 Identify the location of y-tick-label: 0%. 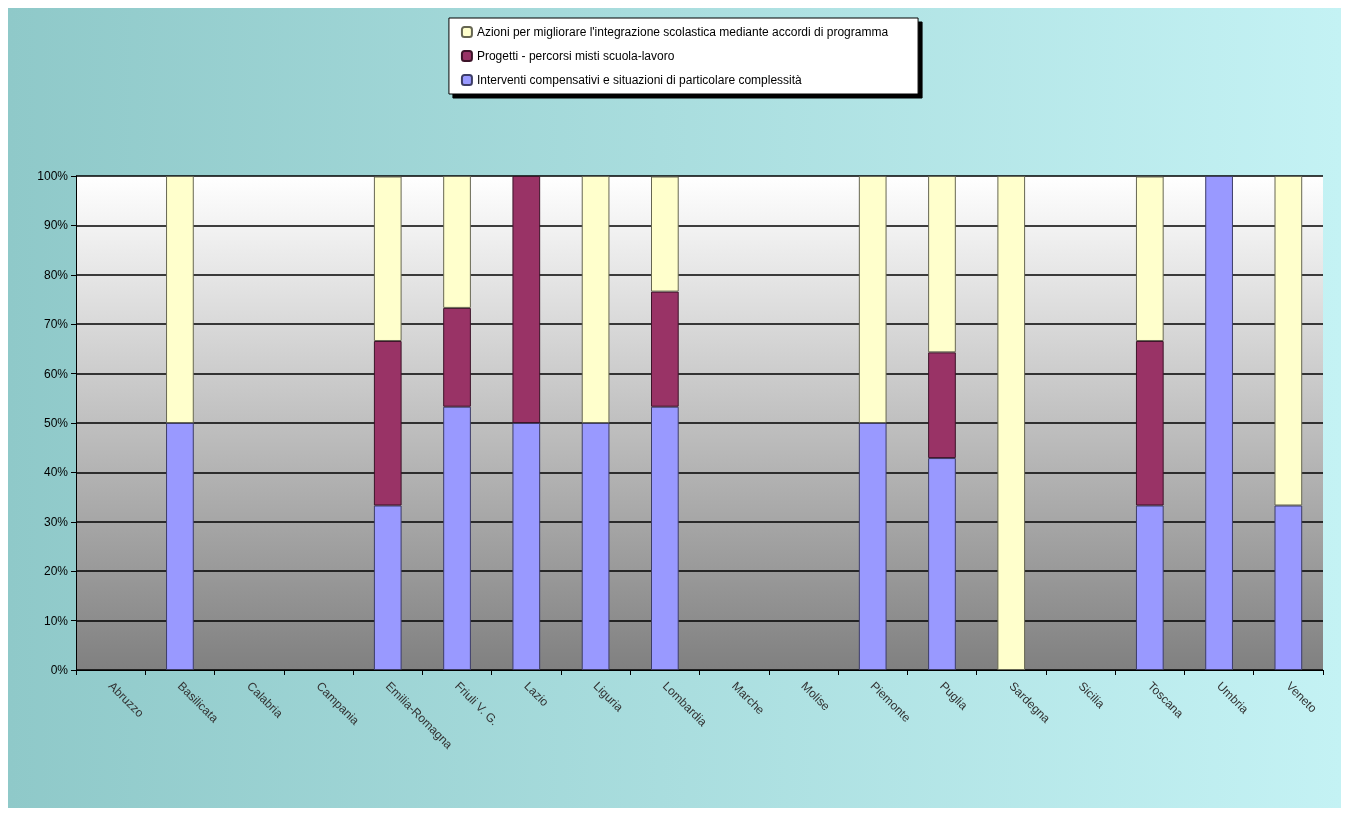
(59, 670).